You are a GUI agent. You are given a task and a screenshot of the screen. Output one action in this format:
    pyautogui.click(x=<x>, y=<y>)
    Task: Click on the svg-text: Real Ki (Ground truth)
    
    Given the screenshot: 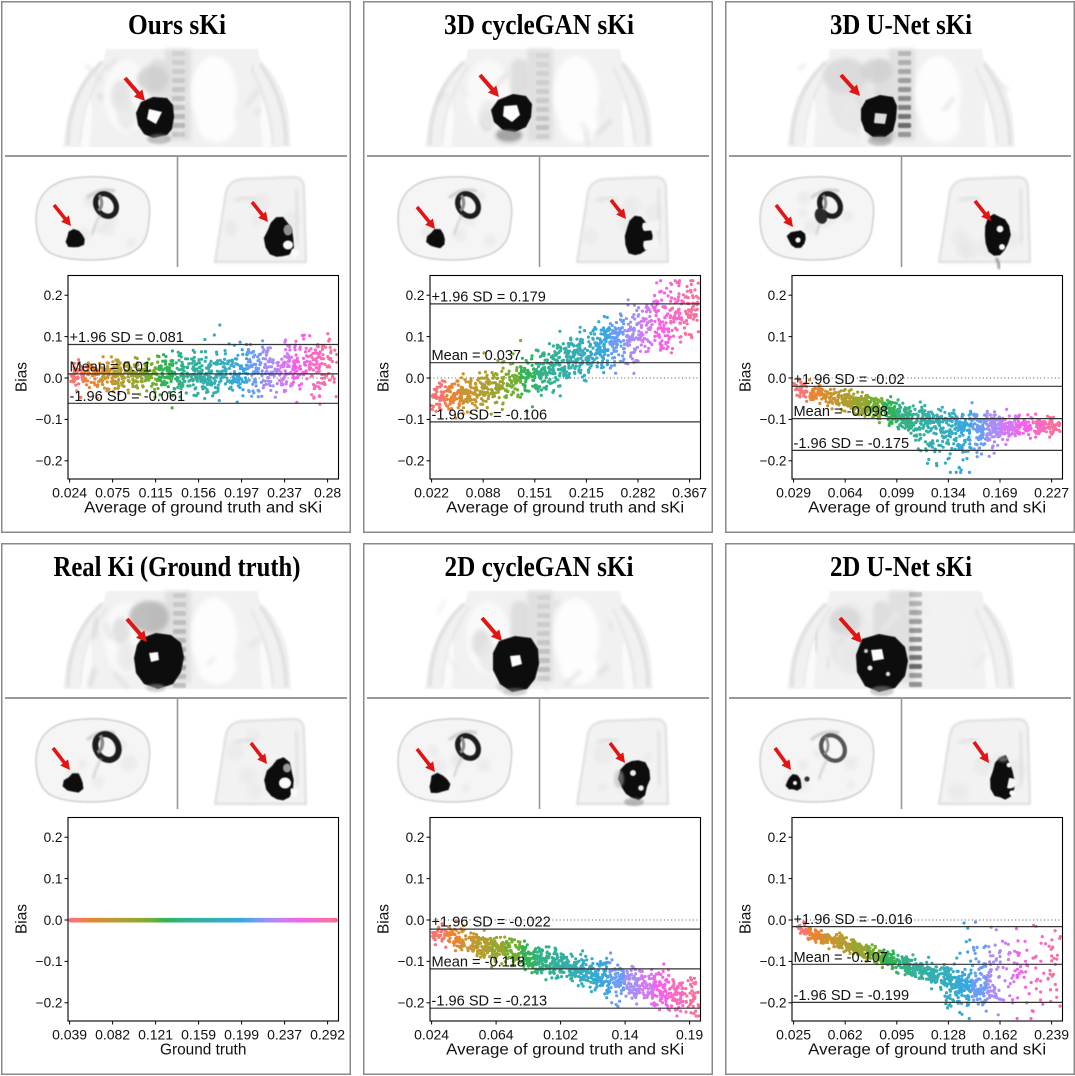 What is the action you would take?
    pyautogui.click(x=177, y=567)
    